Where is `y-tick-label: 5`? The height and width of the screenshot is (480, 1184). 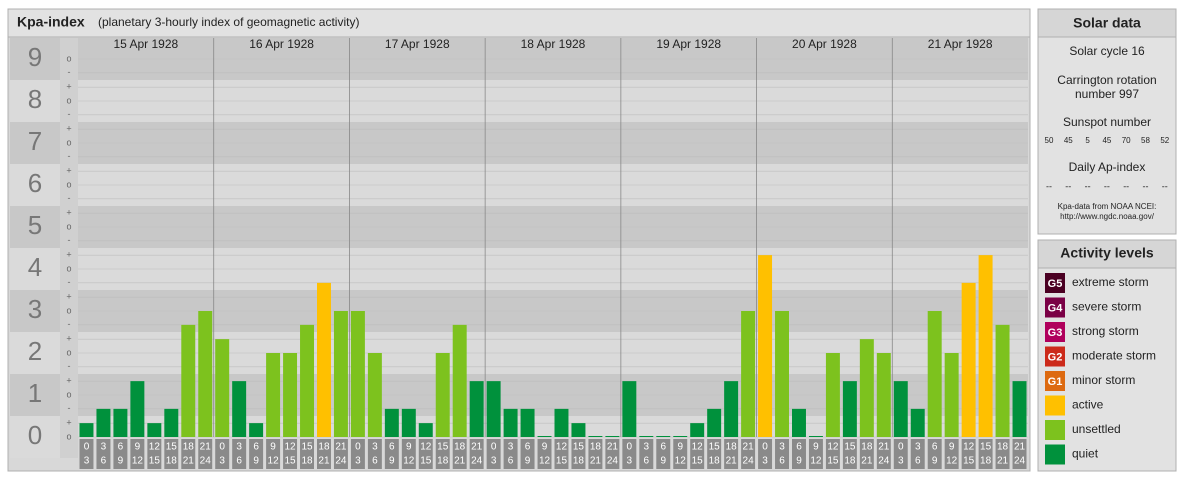 y-tick-label: 5 is located at coordinates (35, 225).